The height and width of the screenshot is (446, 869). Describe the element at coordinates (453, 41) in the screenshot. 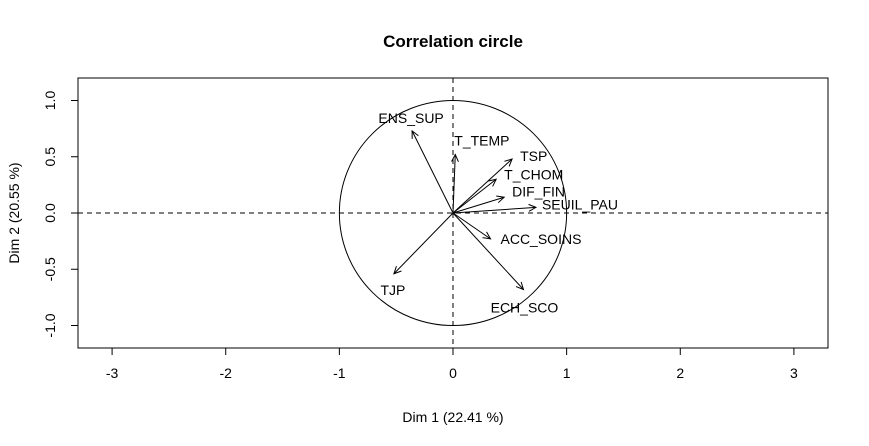

I see `chart-title: Correlation circle` at that location.